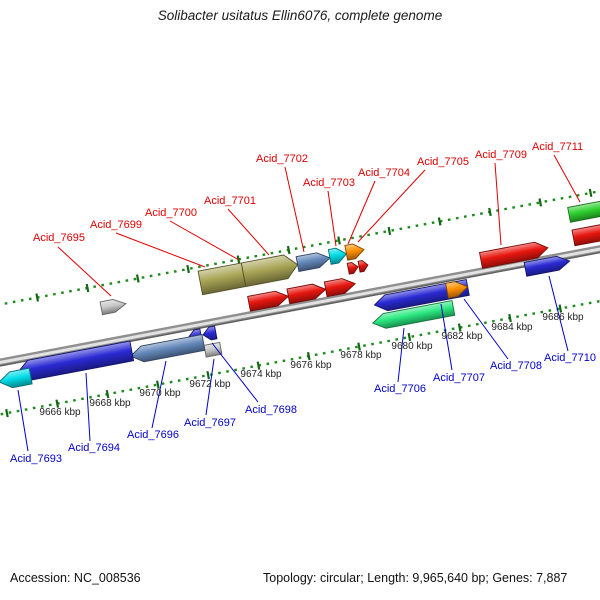 The width and height of the screenshot is (600, 600). Describe the element at coordinates (75, 578) in the screenshot. I see `accession-text: Accession: NC_008536` at that location.